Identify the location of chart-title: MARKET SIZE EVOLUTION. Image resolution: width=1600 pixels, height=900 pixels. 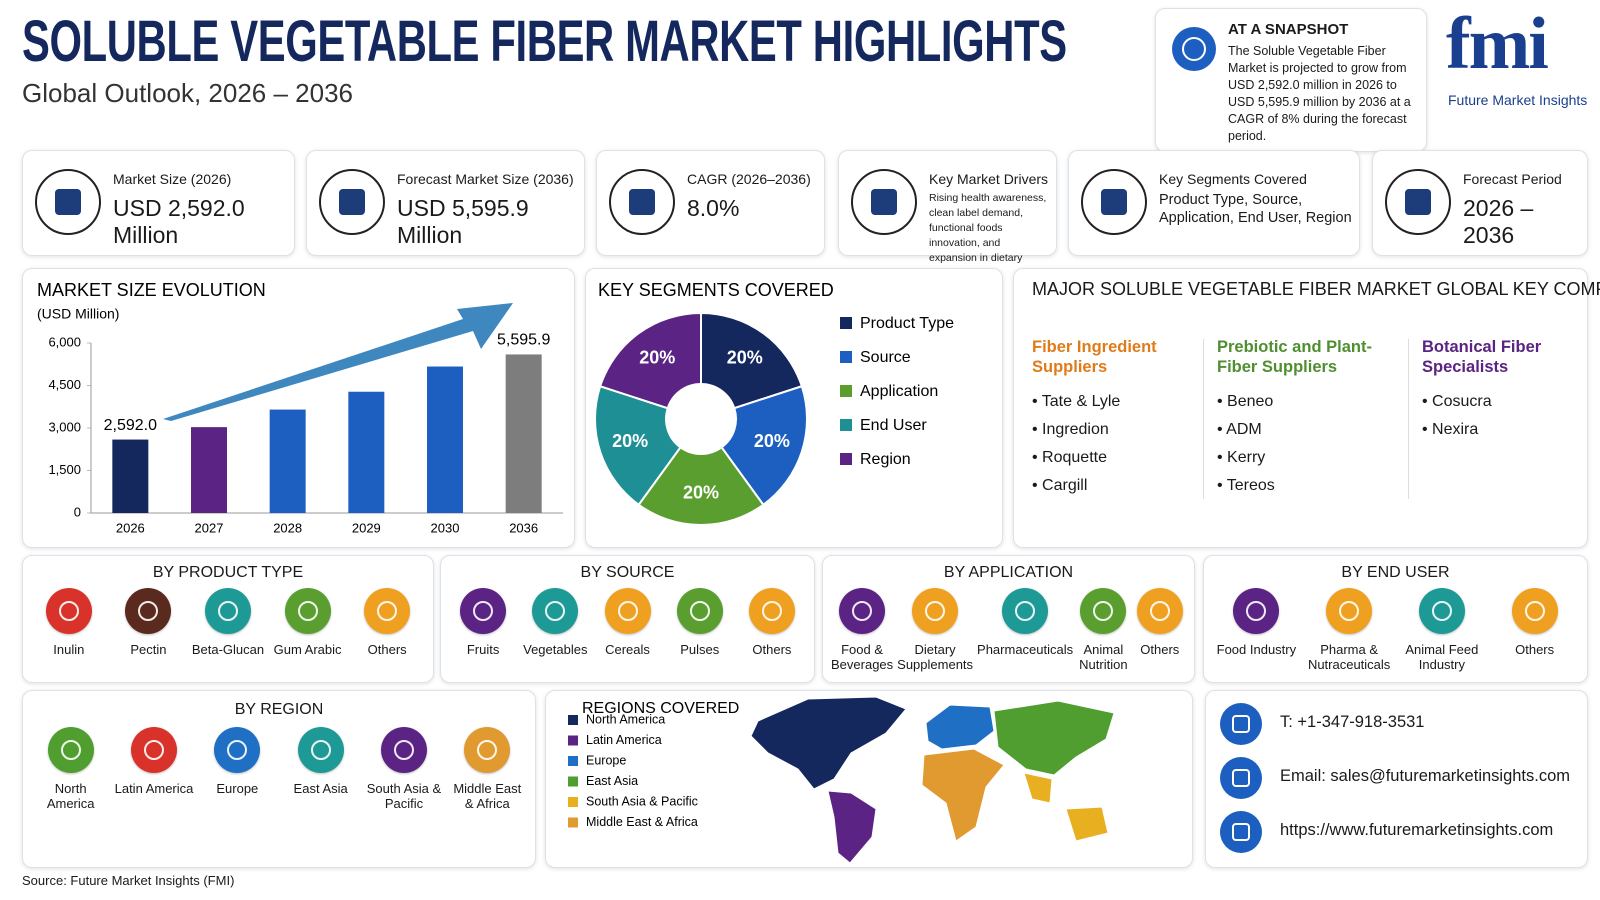
(151, 290).